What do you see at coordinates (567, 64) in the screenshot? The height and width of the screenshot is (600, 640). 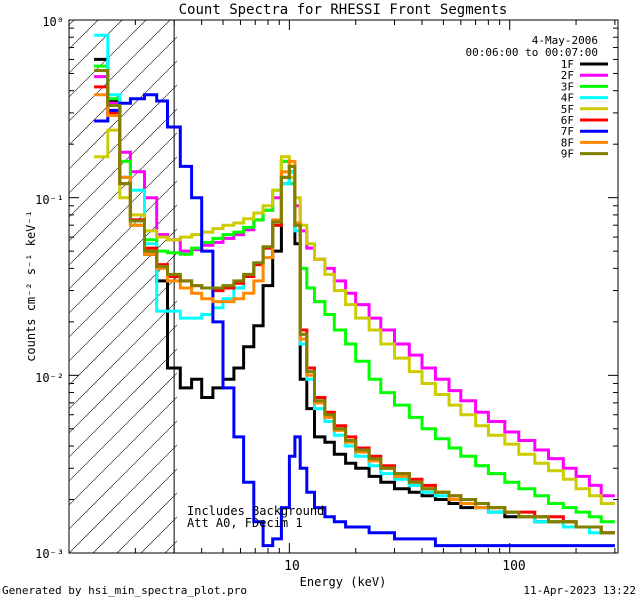 I see `legend-label-1F: 1F` at bounding box center [567, 64].